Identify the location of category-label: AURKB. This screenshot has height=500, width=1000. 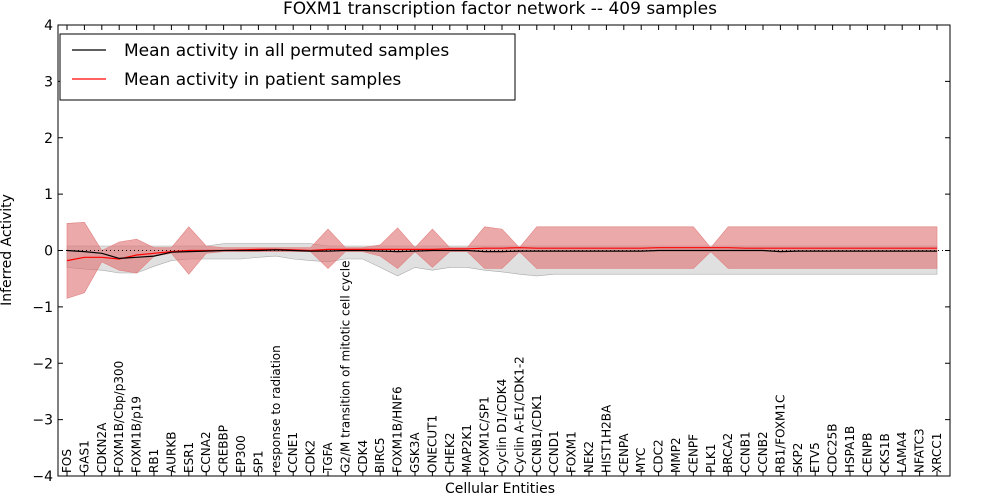
(171, 452).